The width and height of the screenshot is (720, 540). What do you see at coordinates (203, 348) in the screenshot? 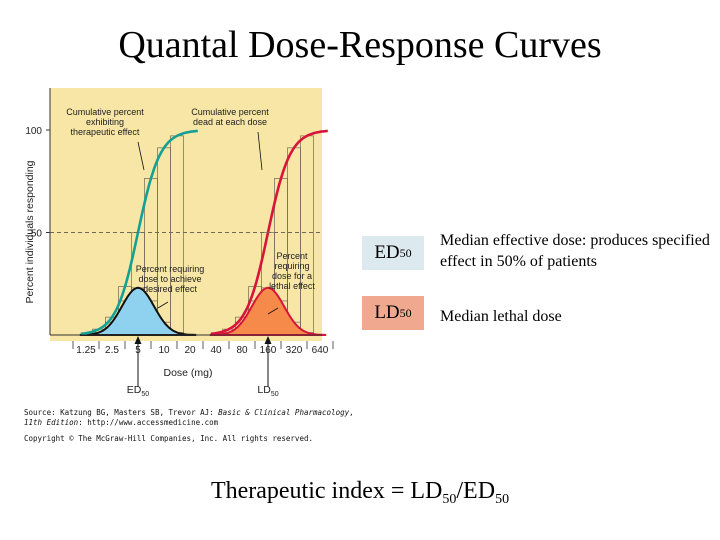
I see `x-tick-labels: 1.252.5510204080160320640` at bounding box center [203, 348].